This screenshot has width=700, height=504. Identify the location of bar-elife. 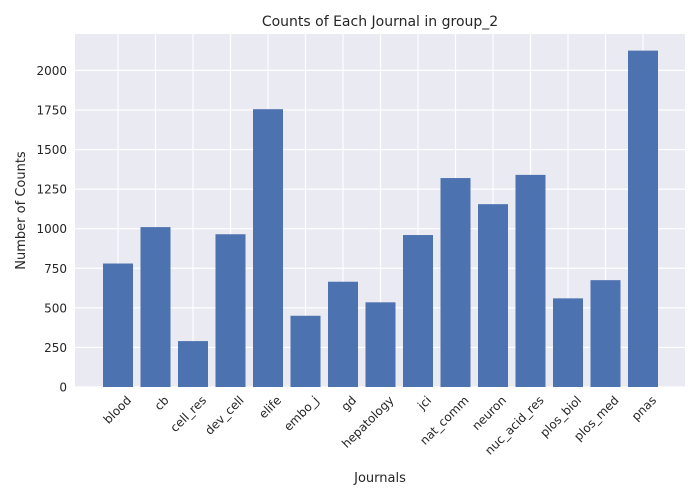
(268, 248).